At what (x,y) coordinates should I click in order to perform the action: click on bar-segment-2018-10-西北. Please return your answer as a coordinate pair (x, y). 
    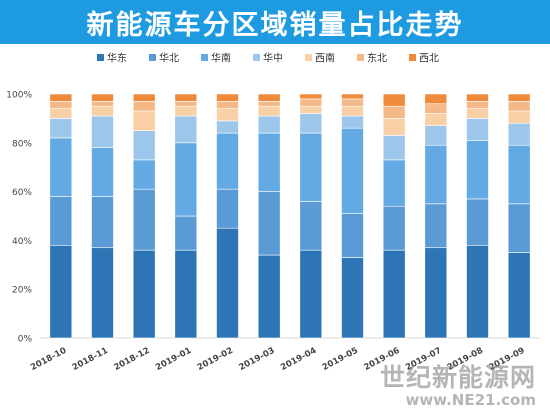
    Looking at the image, I should click on (61, 97).